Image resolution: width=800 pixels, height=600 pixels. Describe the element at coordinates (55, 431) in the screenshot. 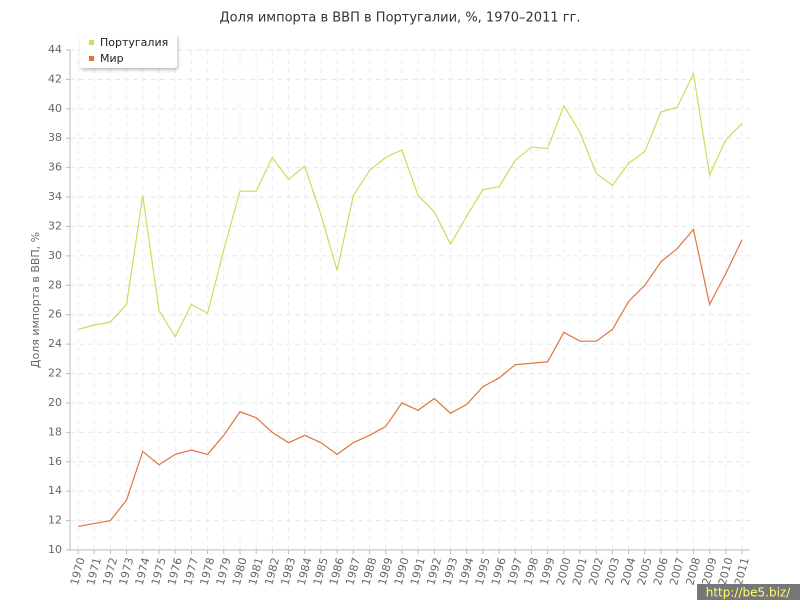

I see `y-tick-label: 18` at that location.